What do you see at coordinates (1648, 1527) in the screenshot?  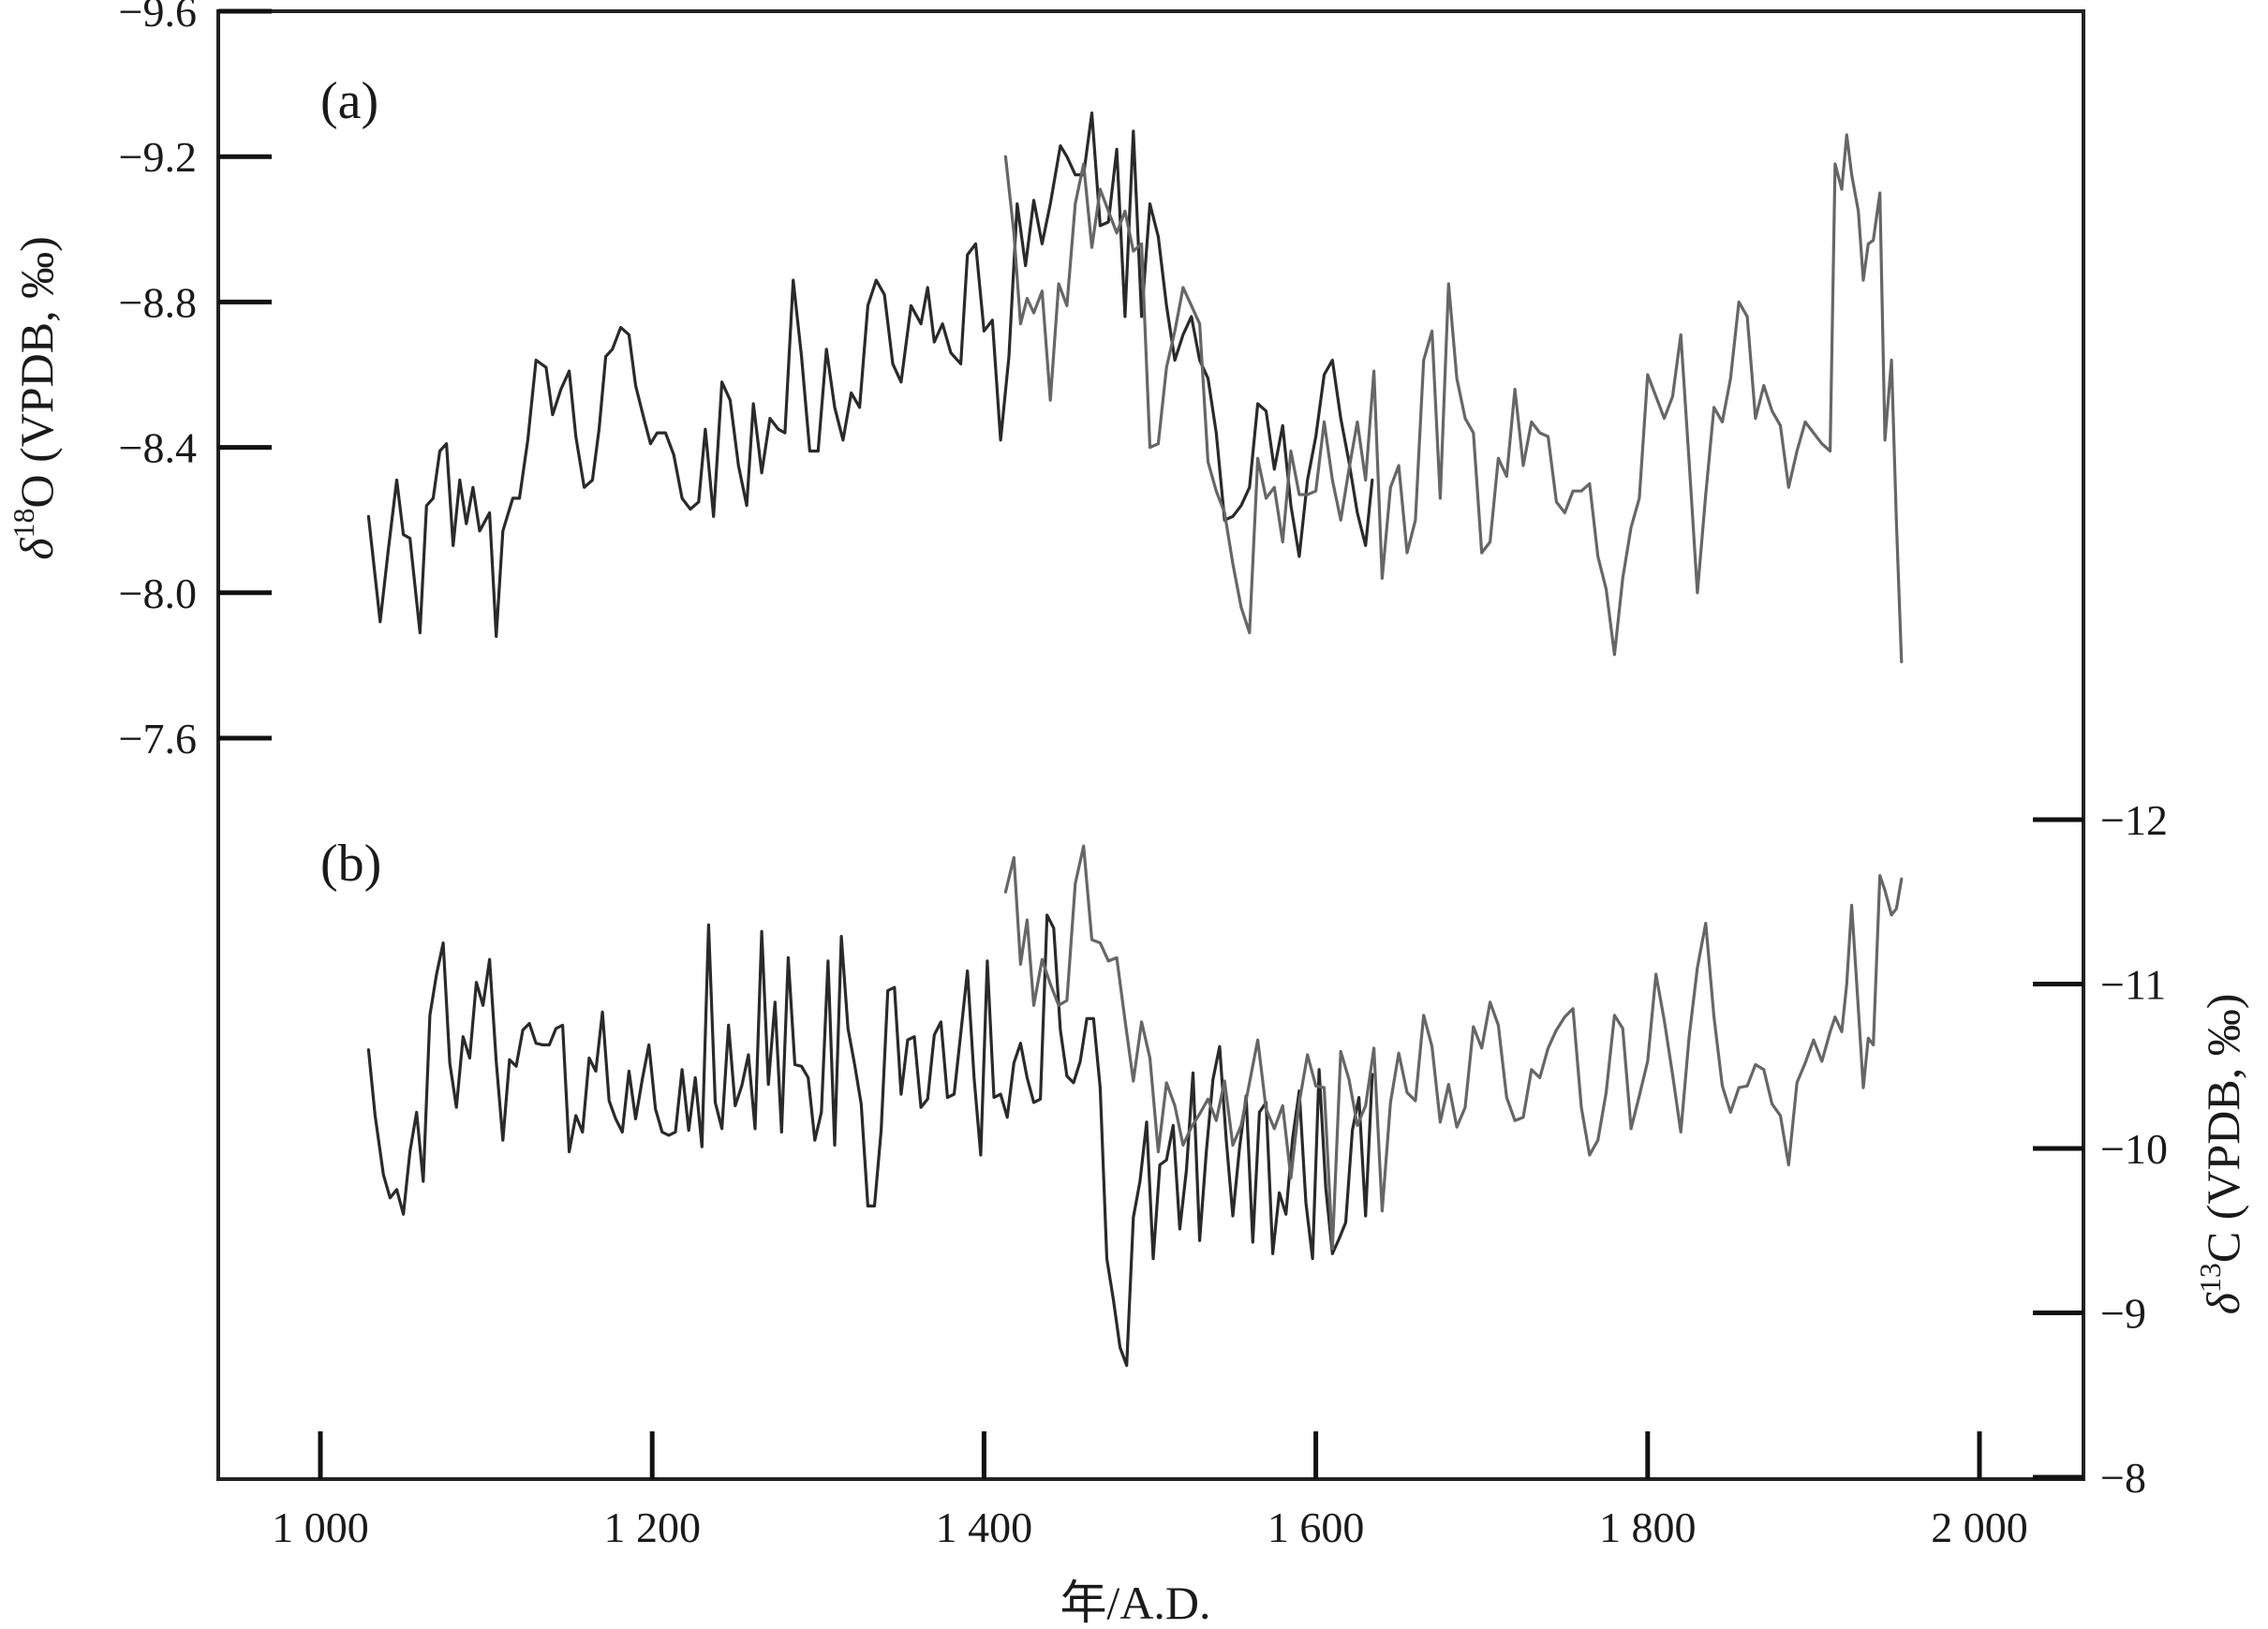 I see `x-tick-label-4: 1 800` at bounding box center [1648, 1527].